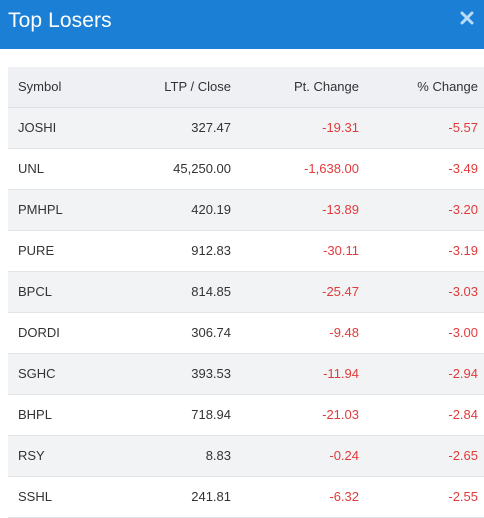 The image size is (484, 518). I want to click on pct-change-cell: -2.94, so click(422, 374).